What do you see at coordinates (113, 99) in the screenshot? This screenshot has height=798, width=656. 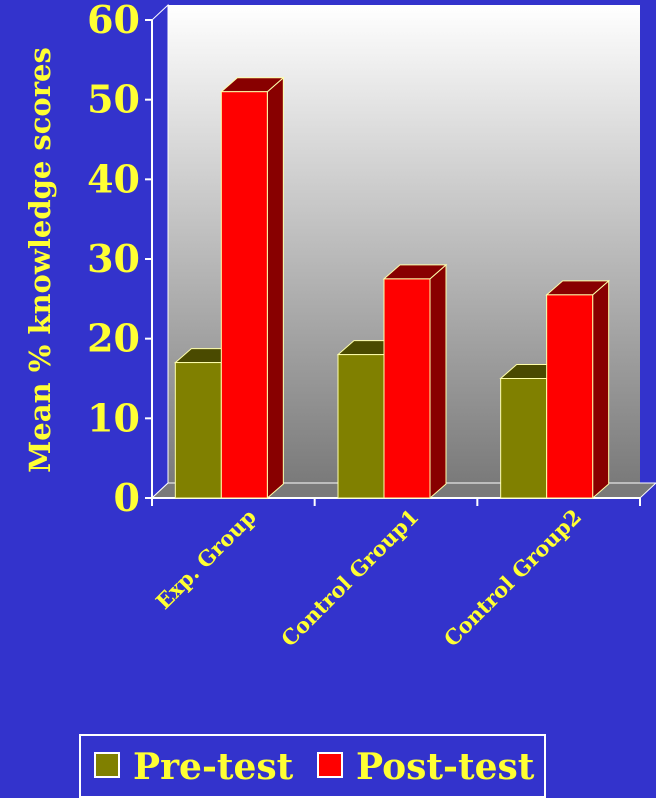 I see `y-tick-label: 50` at bounding box center [113, 99].